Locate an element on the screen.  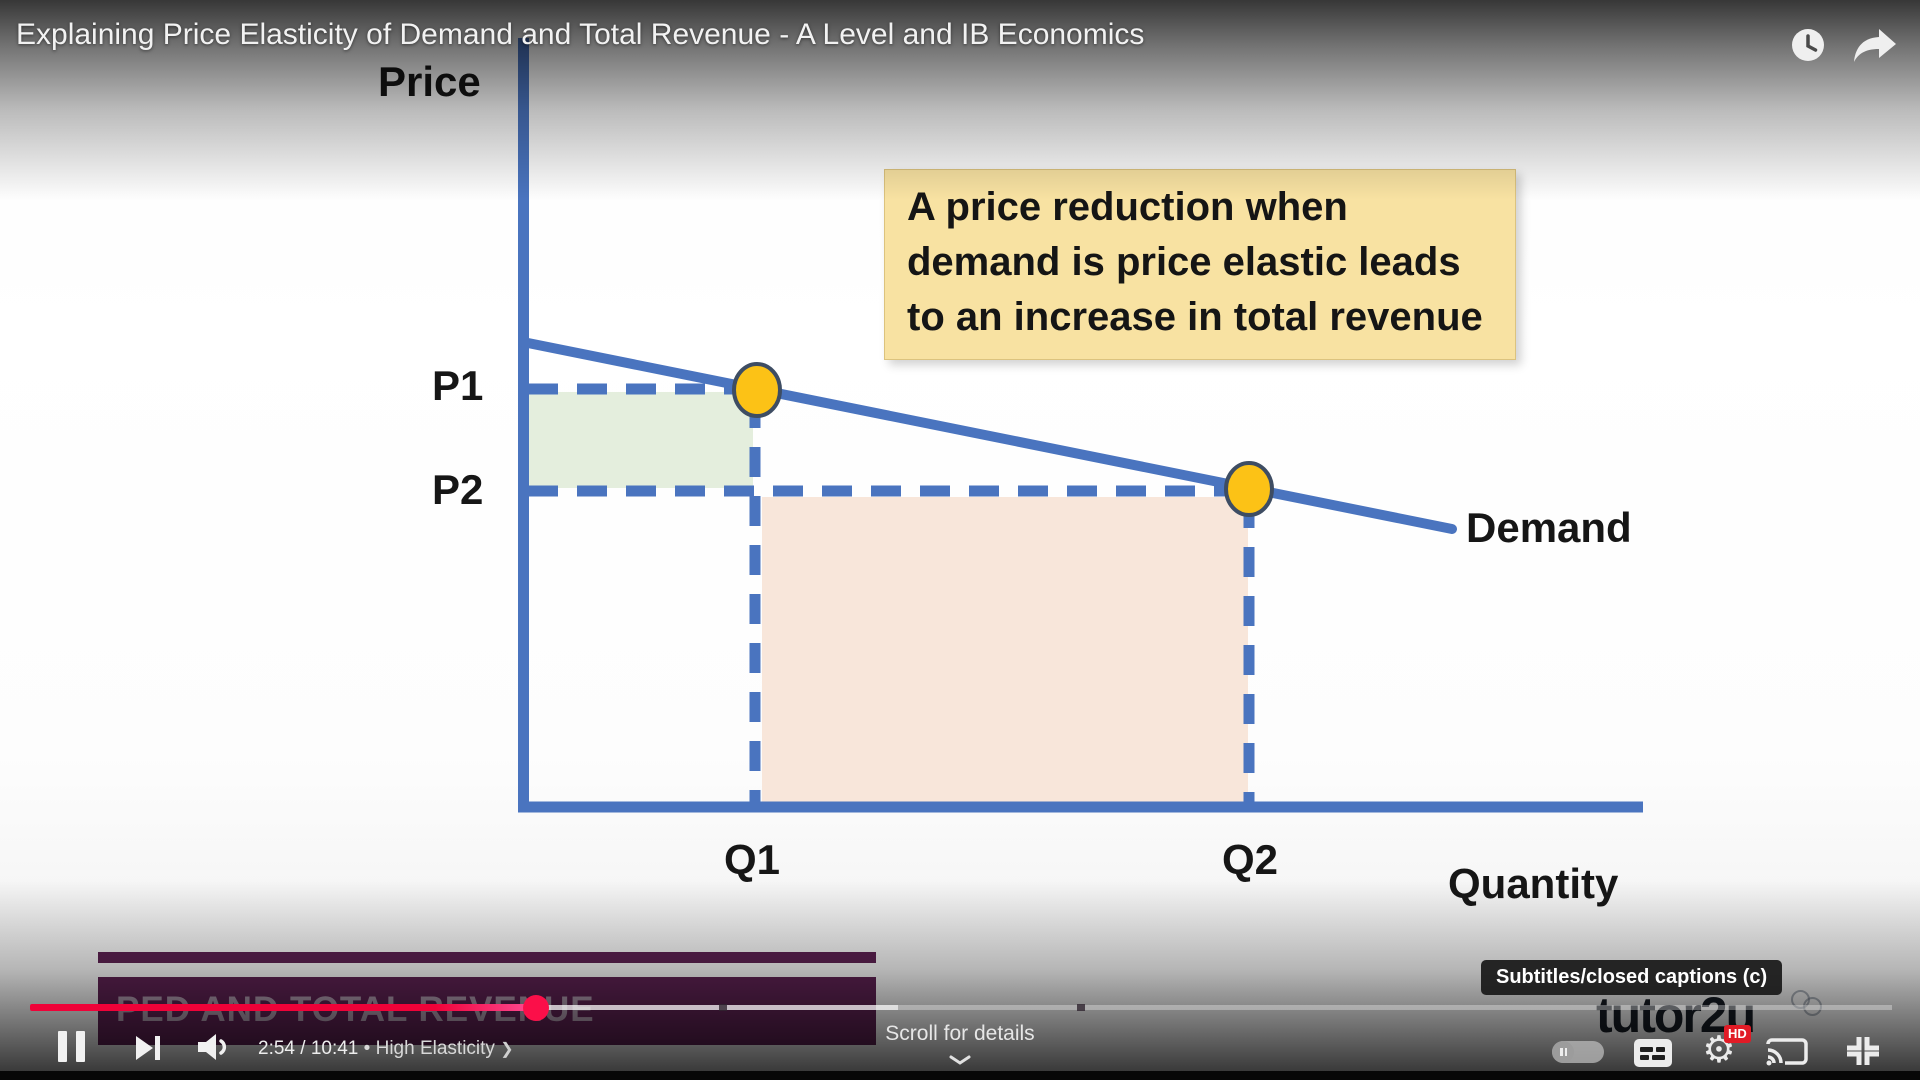
scroll-hint-chevron is located at coordinates (960, 1061).